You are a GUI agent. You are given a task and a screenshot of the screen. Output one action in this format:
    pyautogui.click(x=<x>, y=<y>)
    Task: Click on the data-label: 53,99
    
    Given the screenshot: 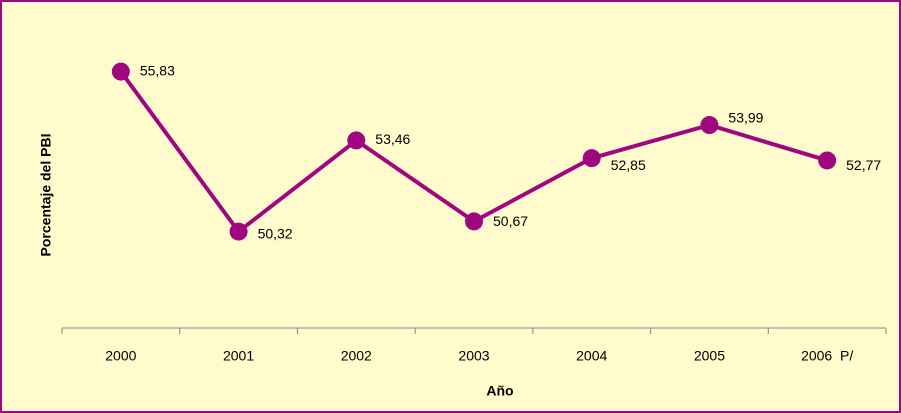 What is the action you would take?
    pyautogui.click(x=745, y=118)
    